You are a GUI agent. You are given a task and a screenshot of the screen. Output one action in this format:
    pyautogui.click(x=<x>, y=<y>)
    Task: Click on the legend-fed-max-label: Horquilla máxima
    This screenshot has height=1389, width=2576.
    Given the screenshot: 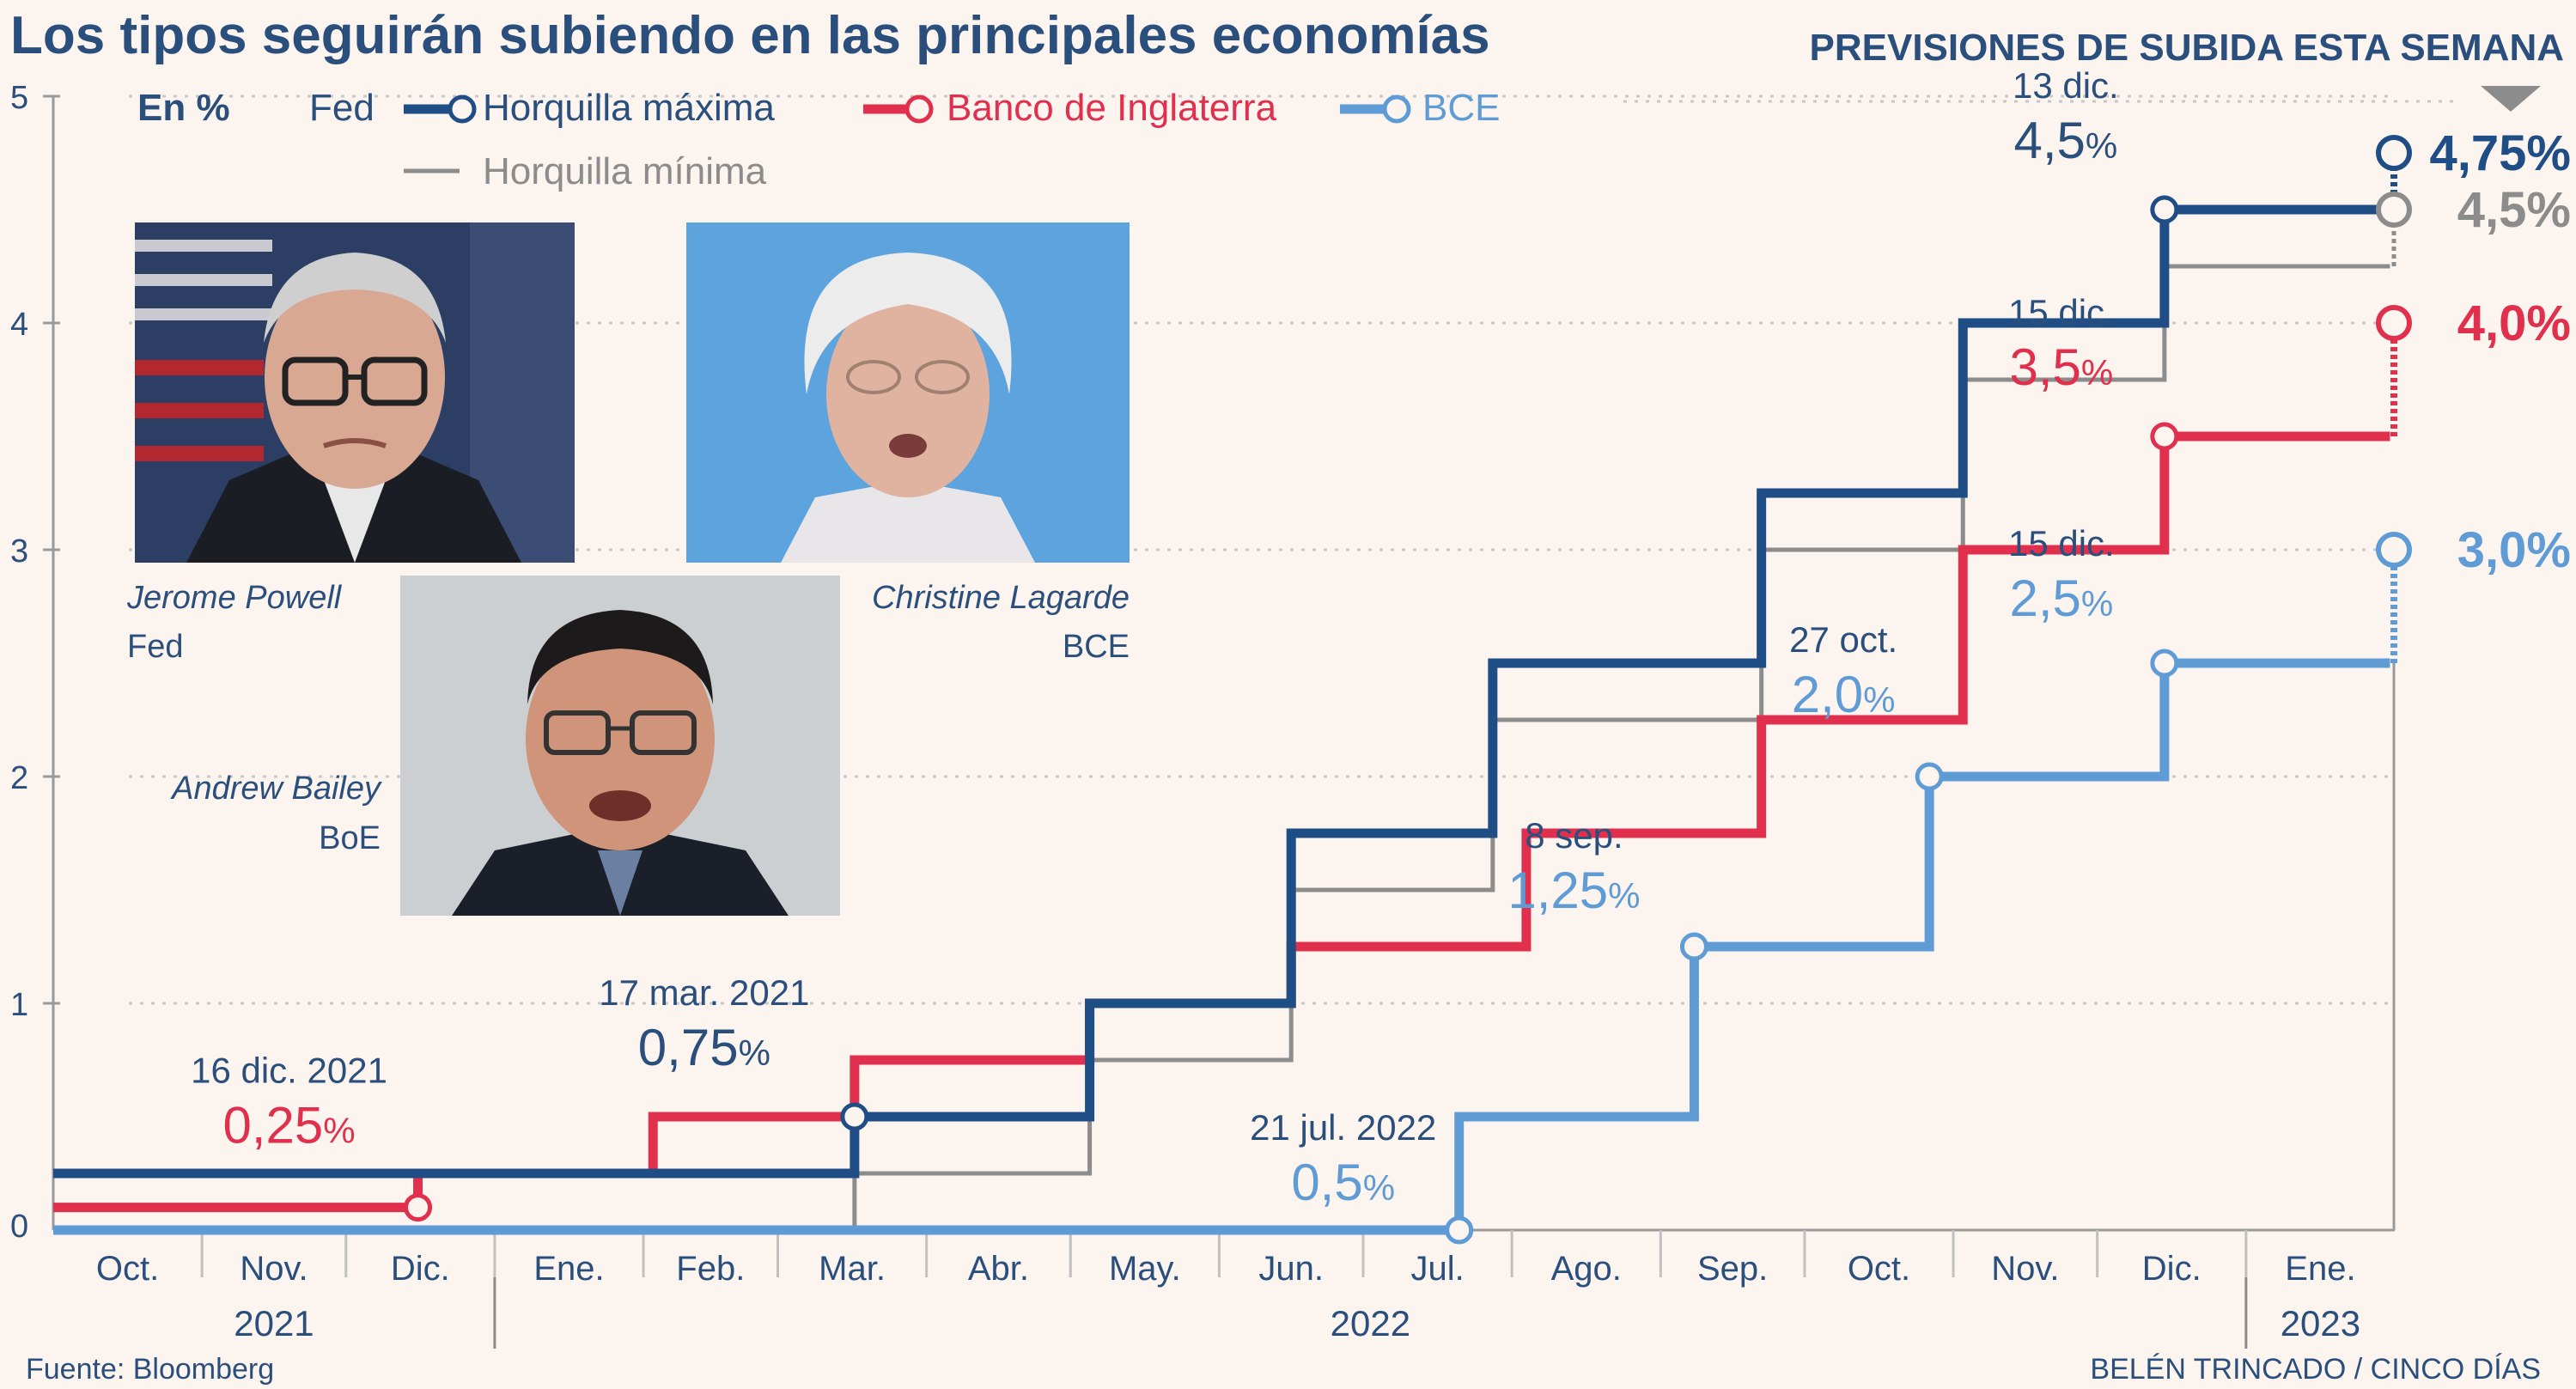 What is the action you would take?
    pyautogui.click(x=629, y=108)
    